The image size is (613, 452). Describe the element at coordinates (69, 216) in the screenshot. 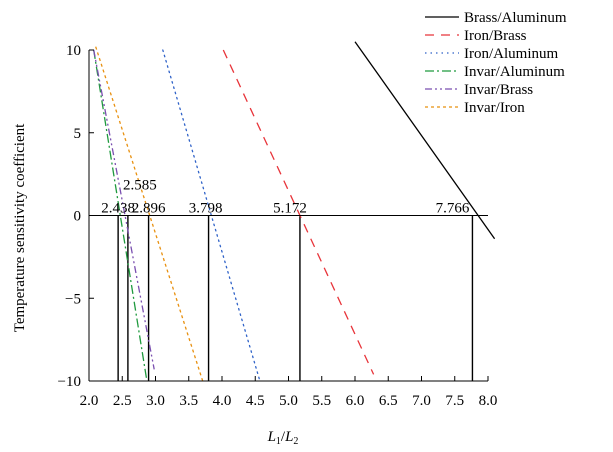

I see `y-tick-labels: −10 −5 0 5 10` at that location.